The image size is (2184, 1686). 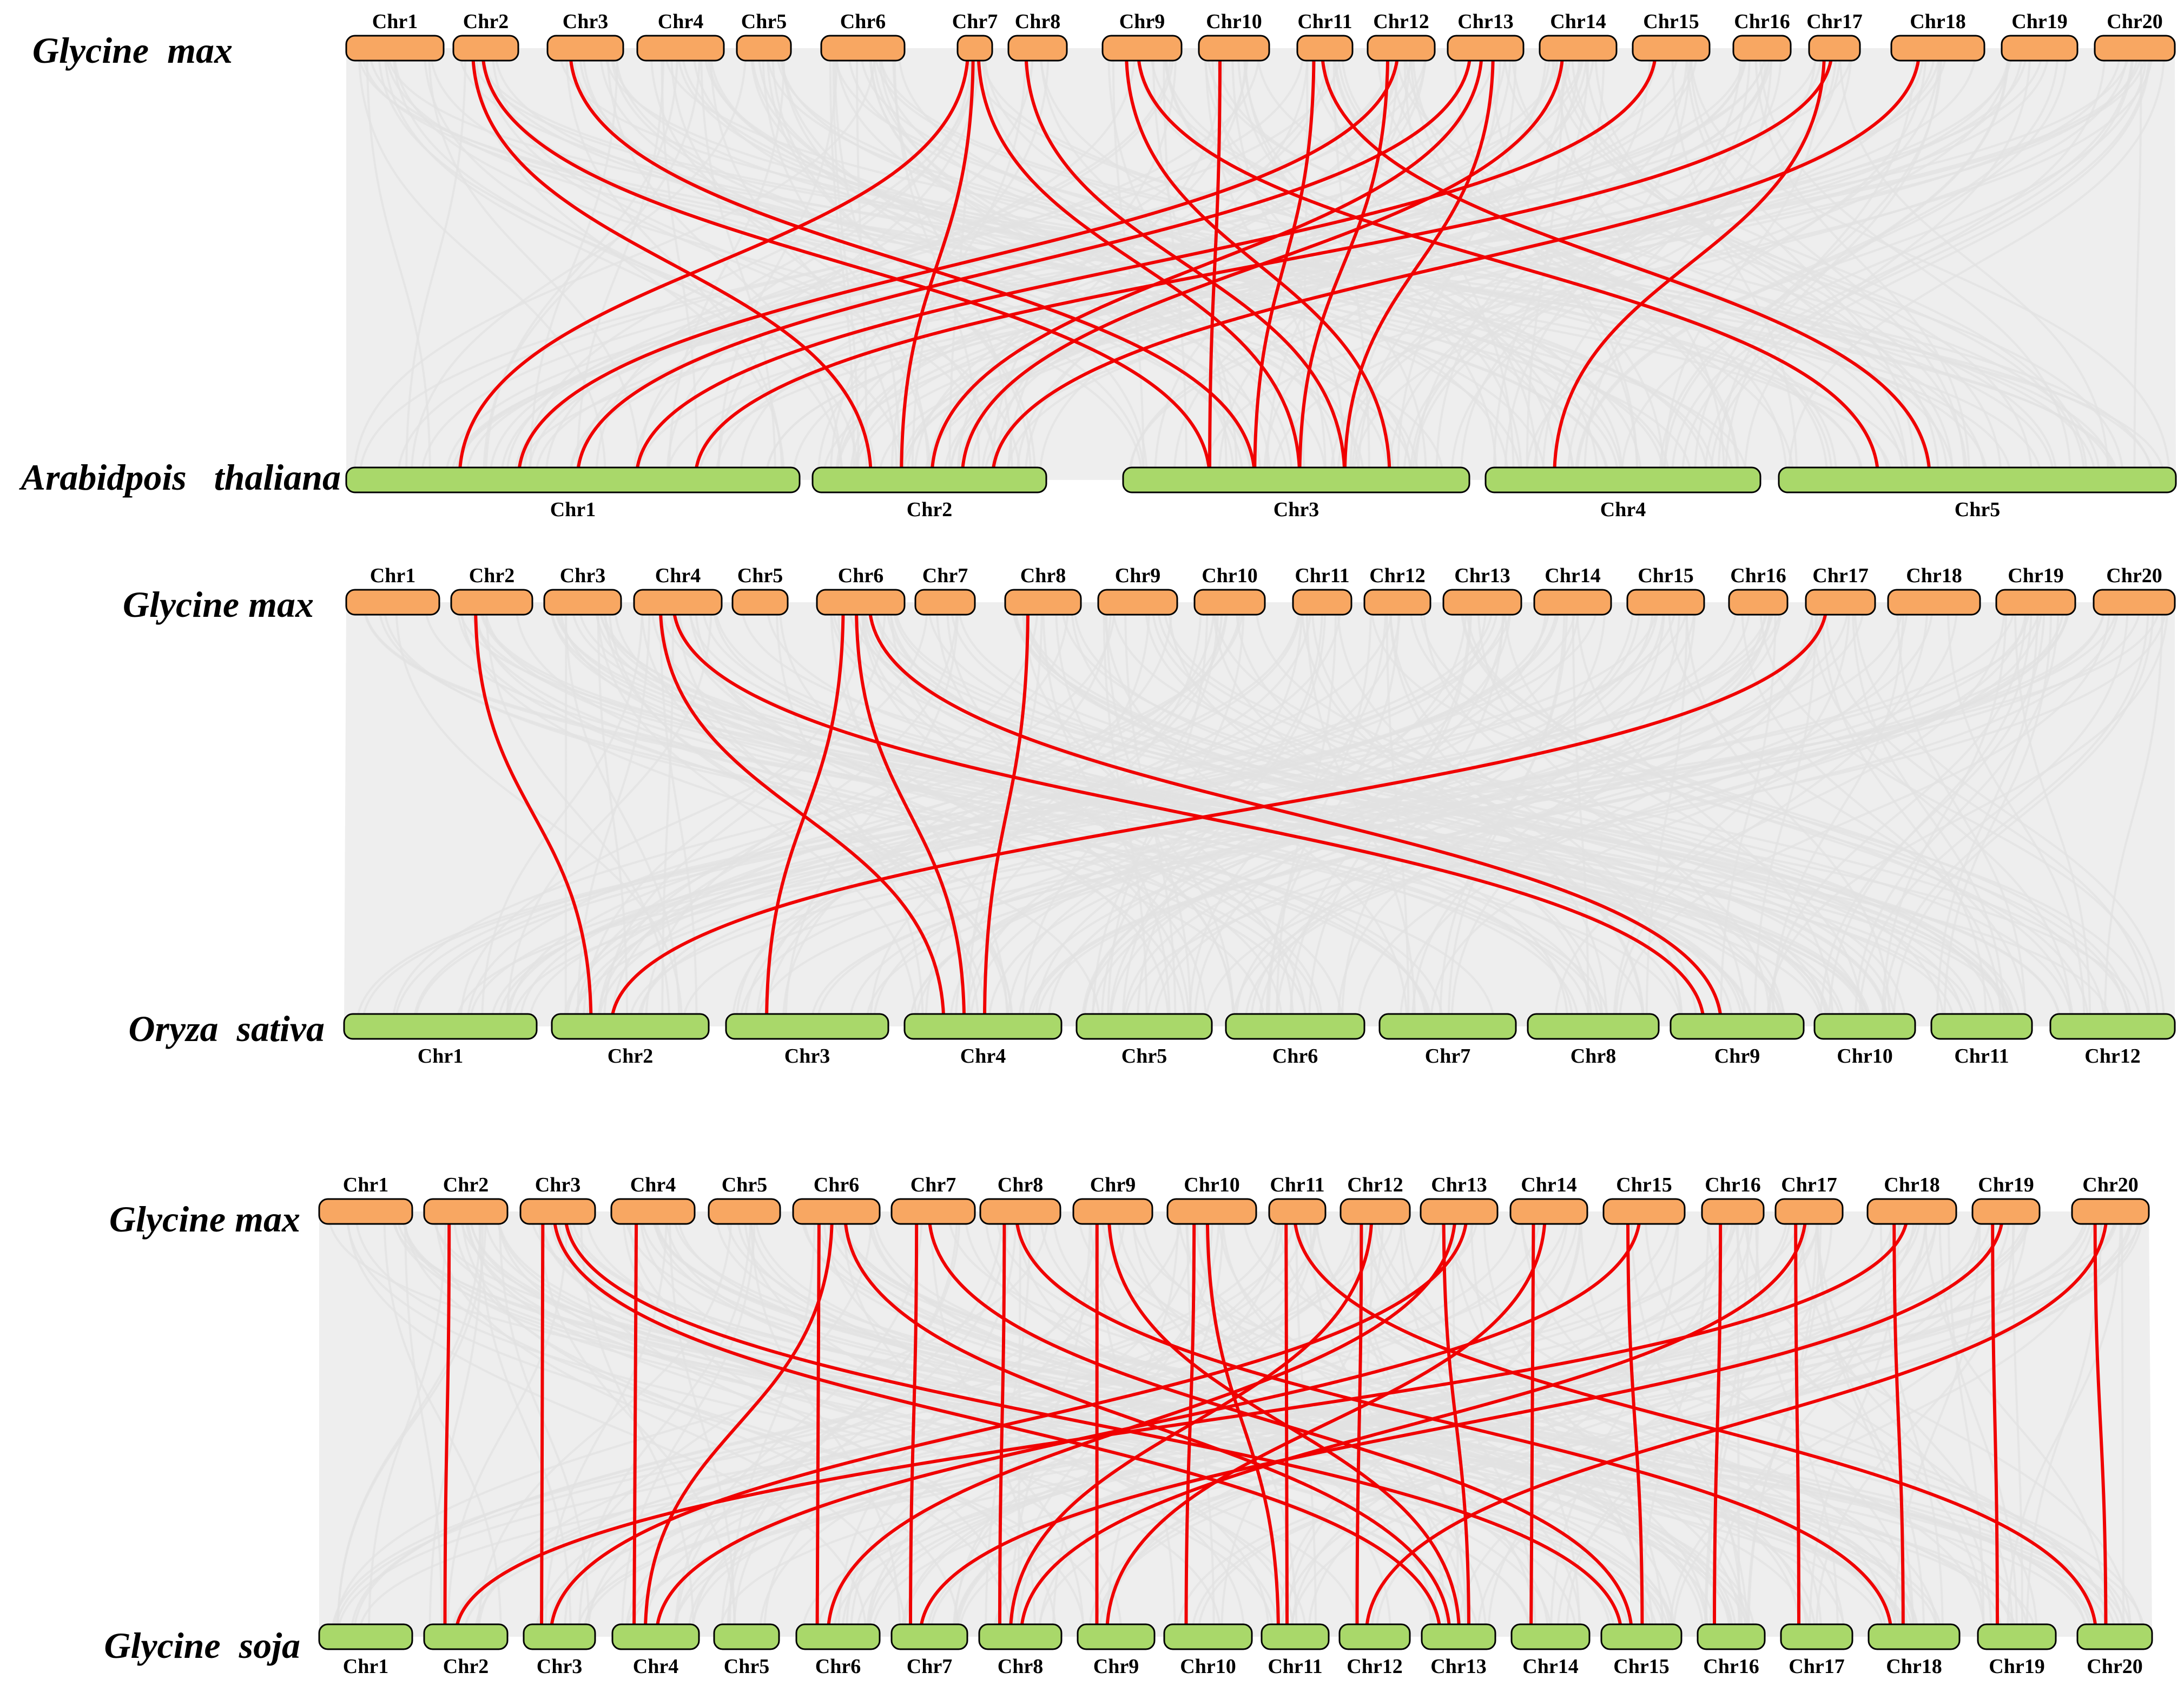 What do you see at coordinates (1834, 22) in the screenshot?
I see `top-chromosome-label: Chr17` at bounding box center [1834, 22].